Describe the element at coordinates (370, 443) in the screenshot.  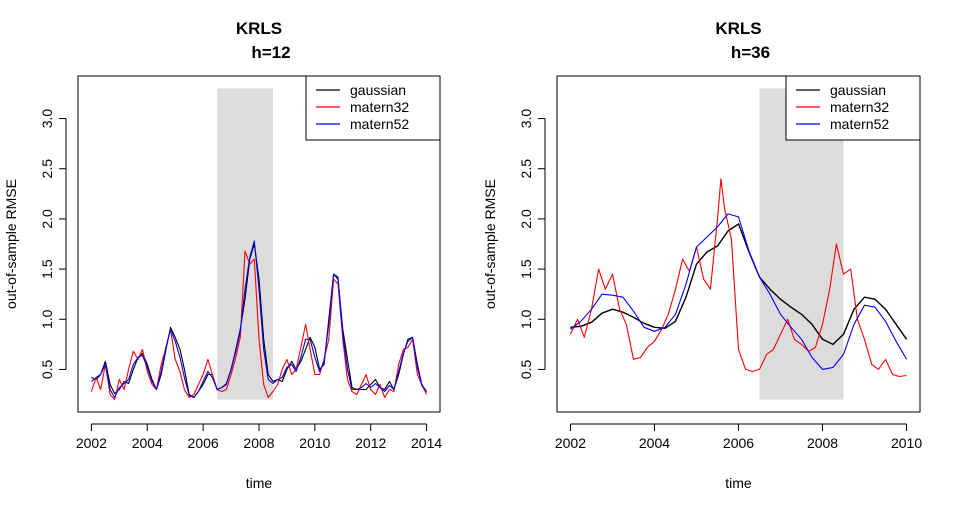
I see `x-tick-label: 2012` at that location.